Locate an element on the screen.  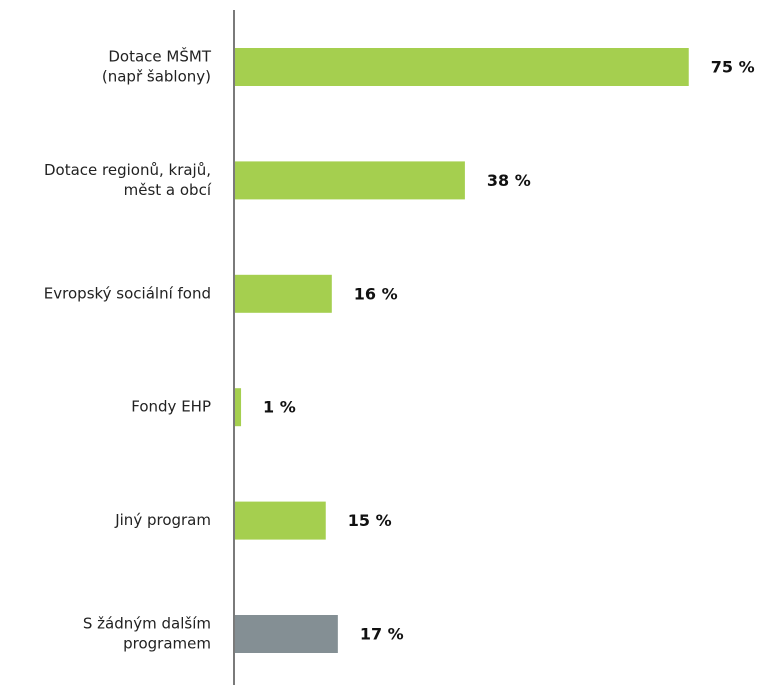
category-label: Fondy EHP is located at coordinates (171, 407).